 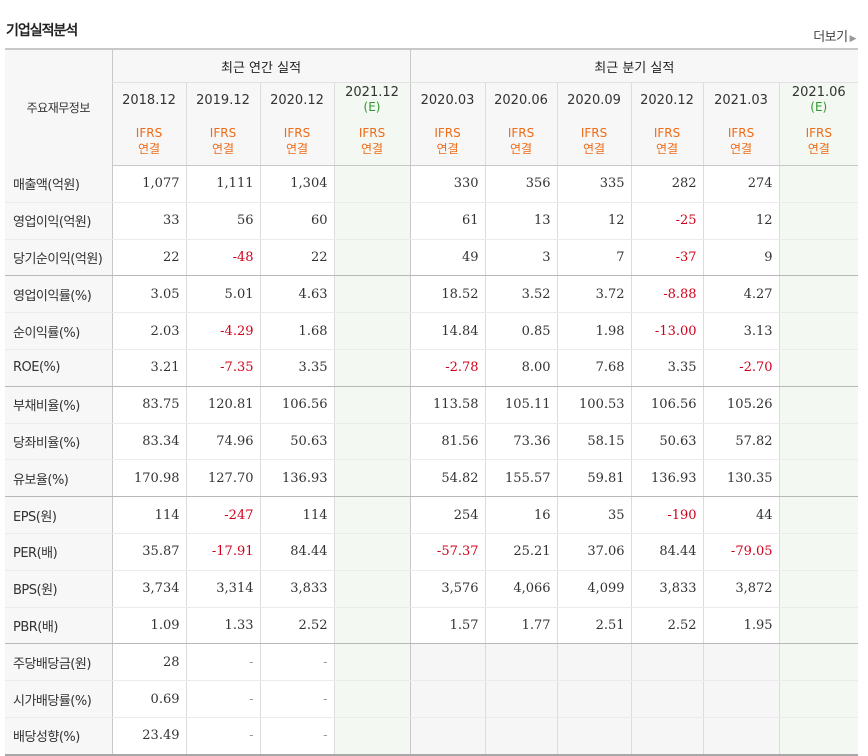 I want to click on row-label: 매출액(억원), so click(x=58, y=184).